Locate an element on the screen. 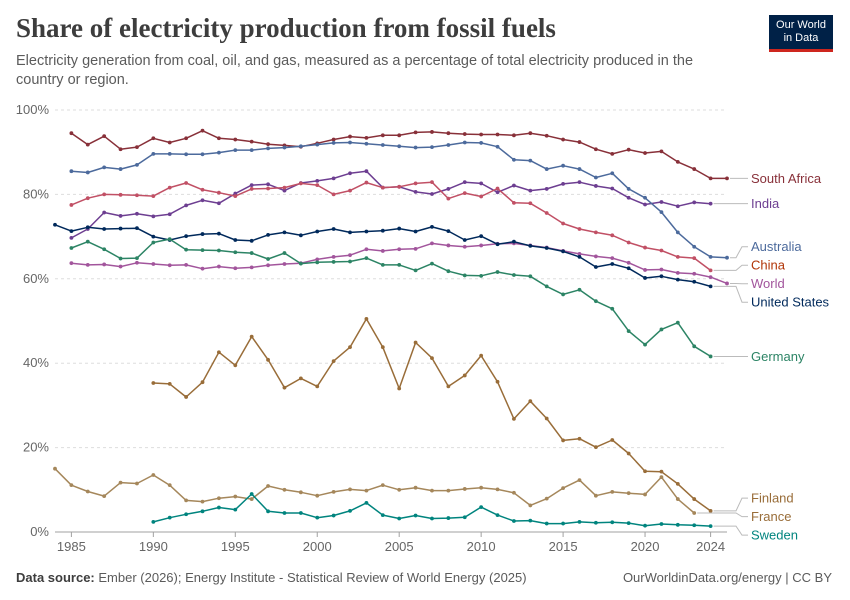  footer-license: OurWorldinData.org/energy | CC BY is located at coordinates (727, 577).